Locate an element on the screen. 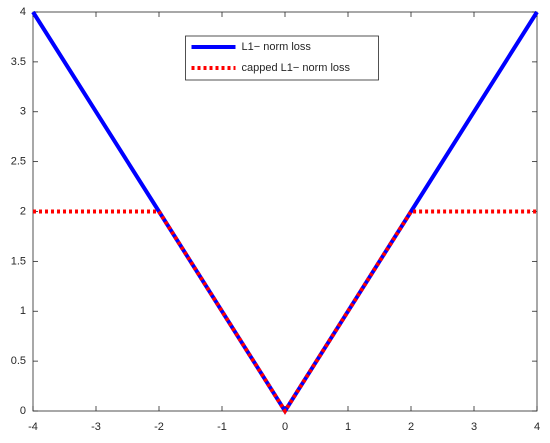  y-tick-label: 3.5 is located at coordinates (18, 62).